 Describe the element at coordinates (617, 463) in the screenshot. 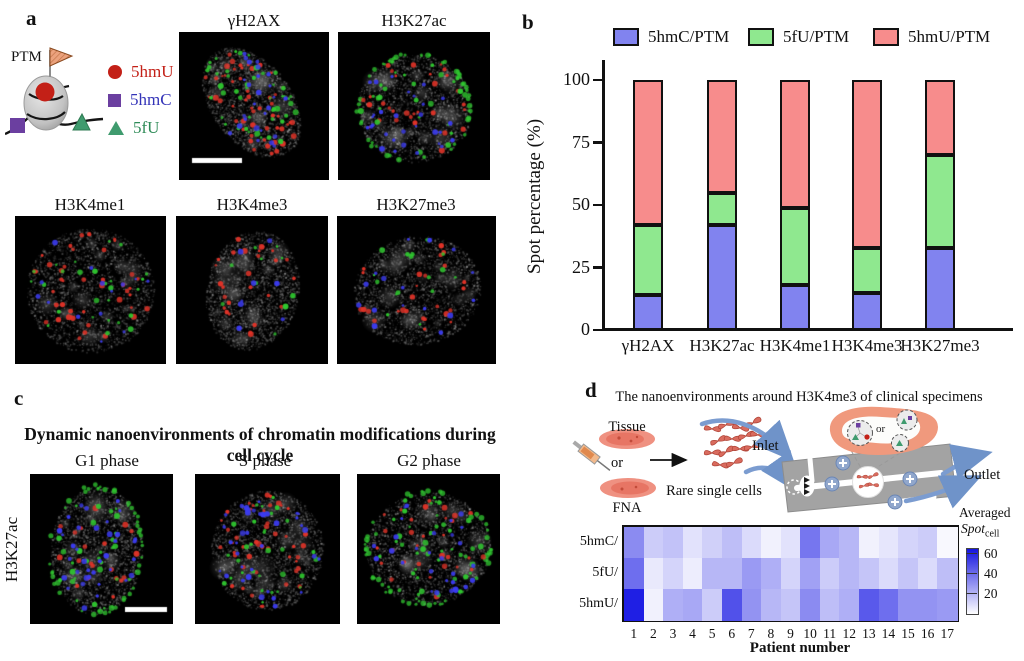

I see `or-label: or` at that location.